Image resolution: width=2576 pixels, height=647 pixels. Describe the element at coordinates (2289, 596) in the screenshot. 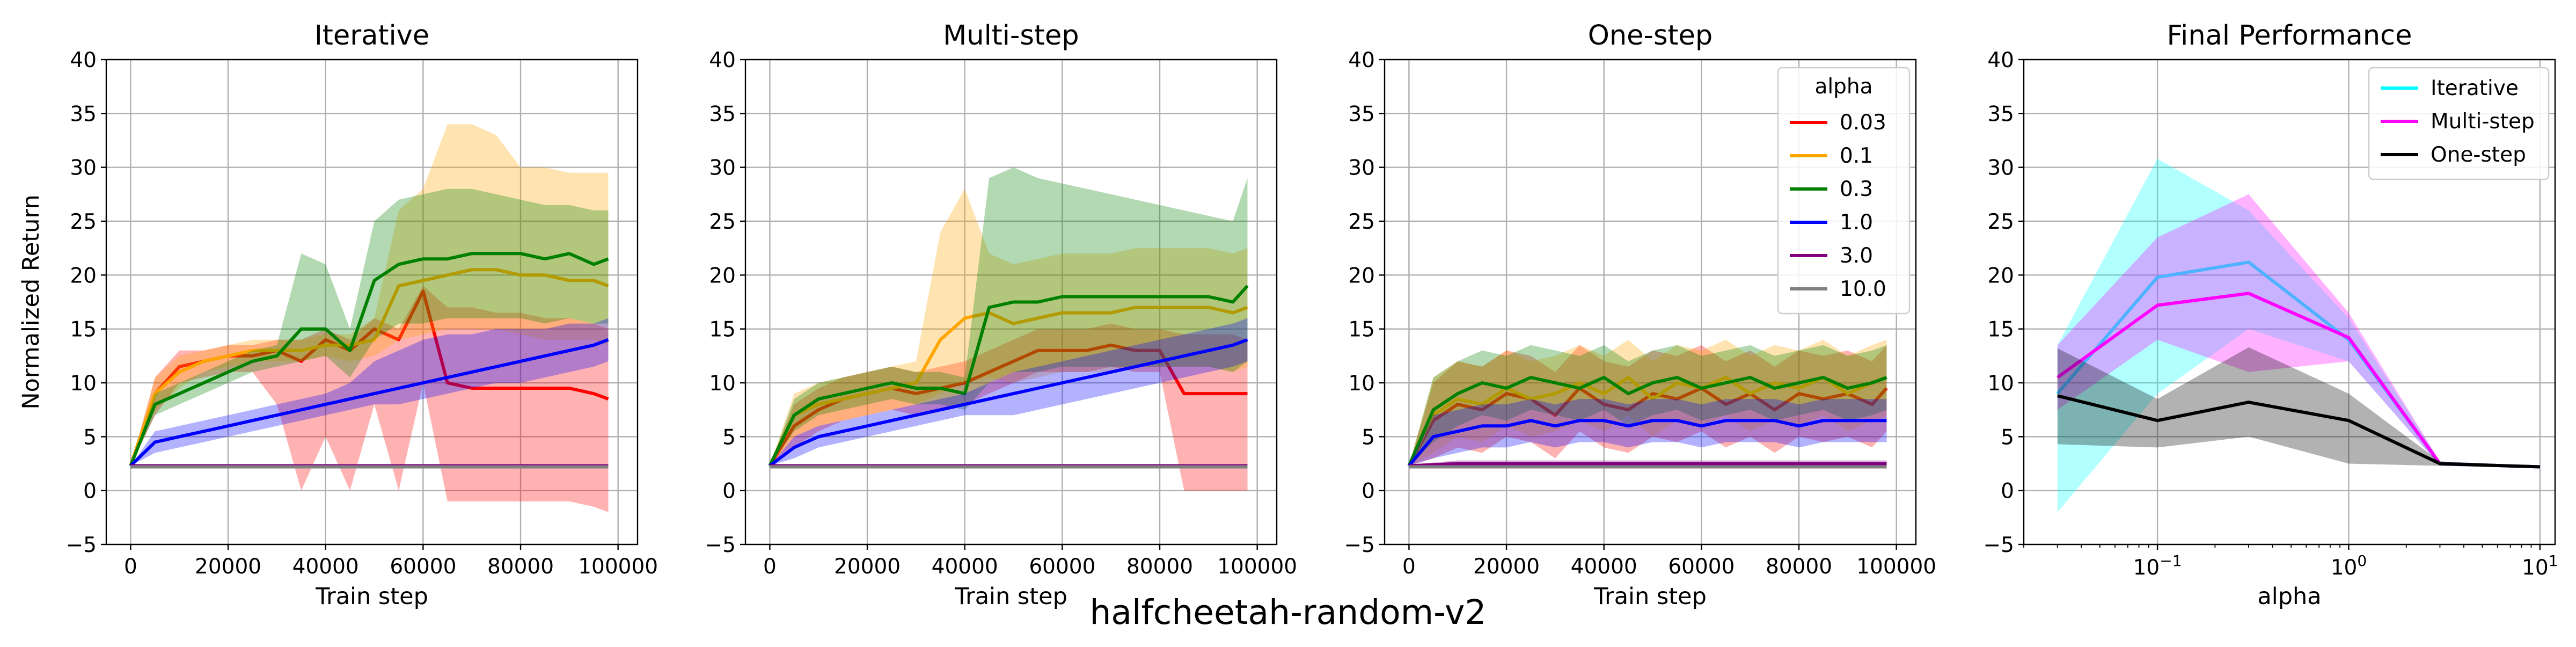

I see `x-axis-label: alpha` at that location.